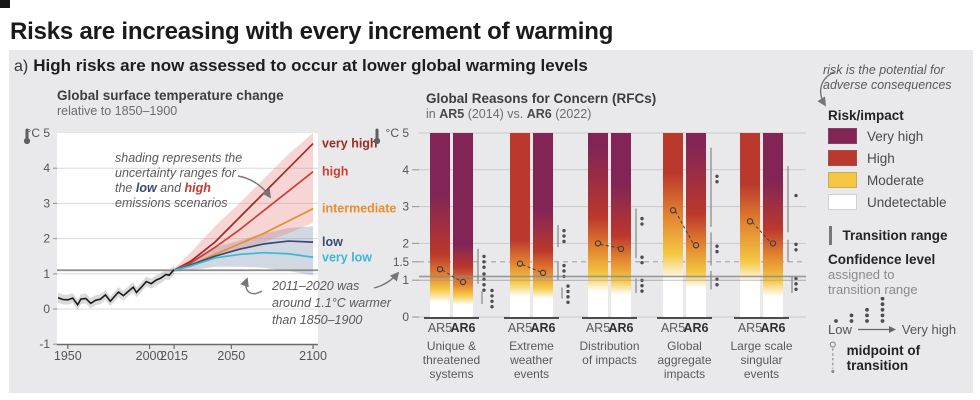  Describe the element at coordinates (440, 225) in the screenshot. I see `ember-bar-0-ar5` at that location.